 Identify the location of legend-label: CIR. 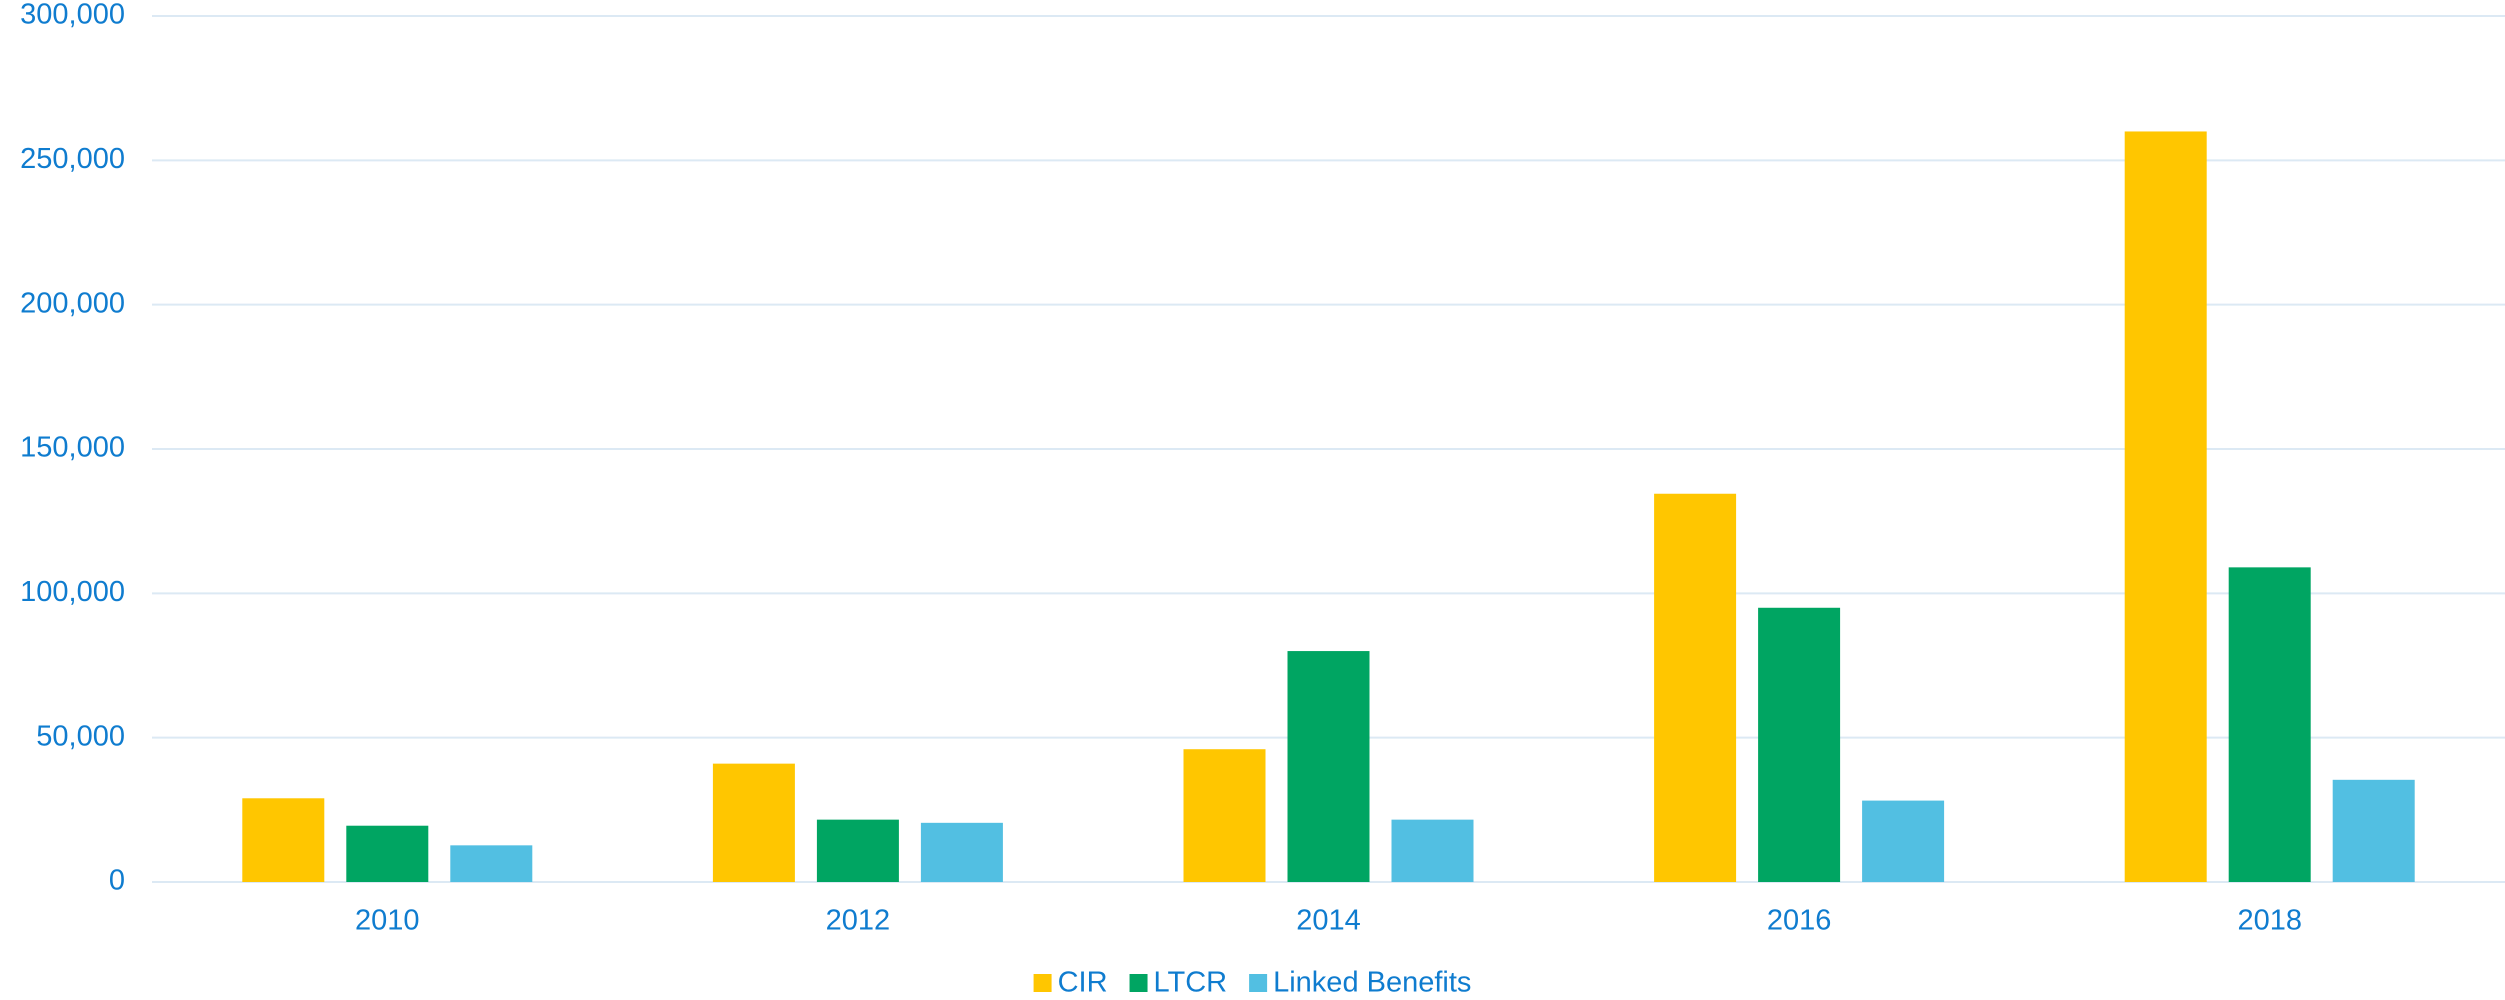
(1083, 983).